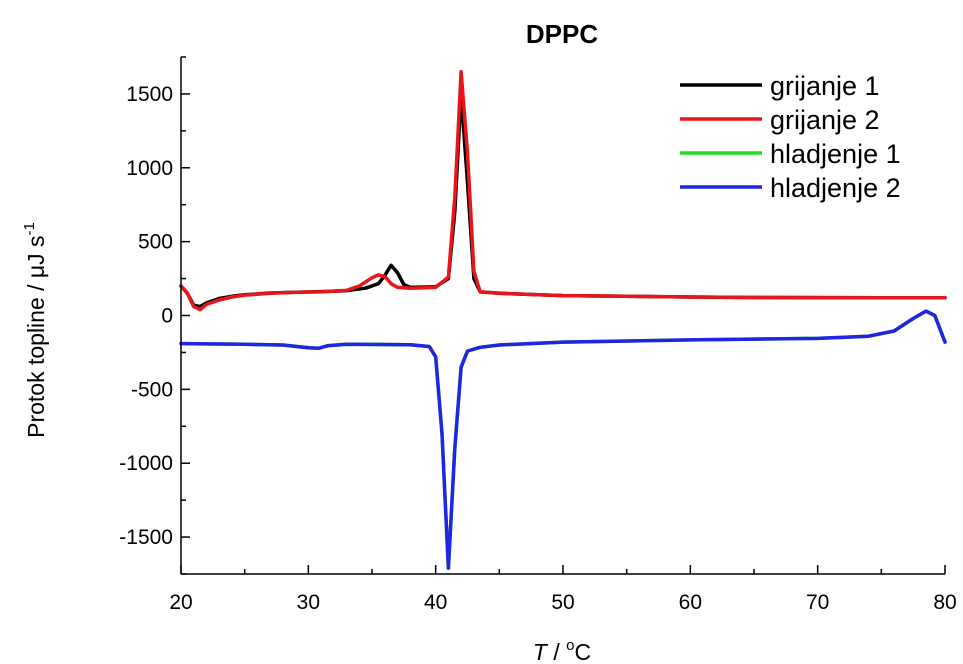 Image resolution: width=963 pixels, height=664 pixels. I want to click on x-axis-variable: T, so click(541, 651).